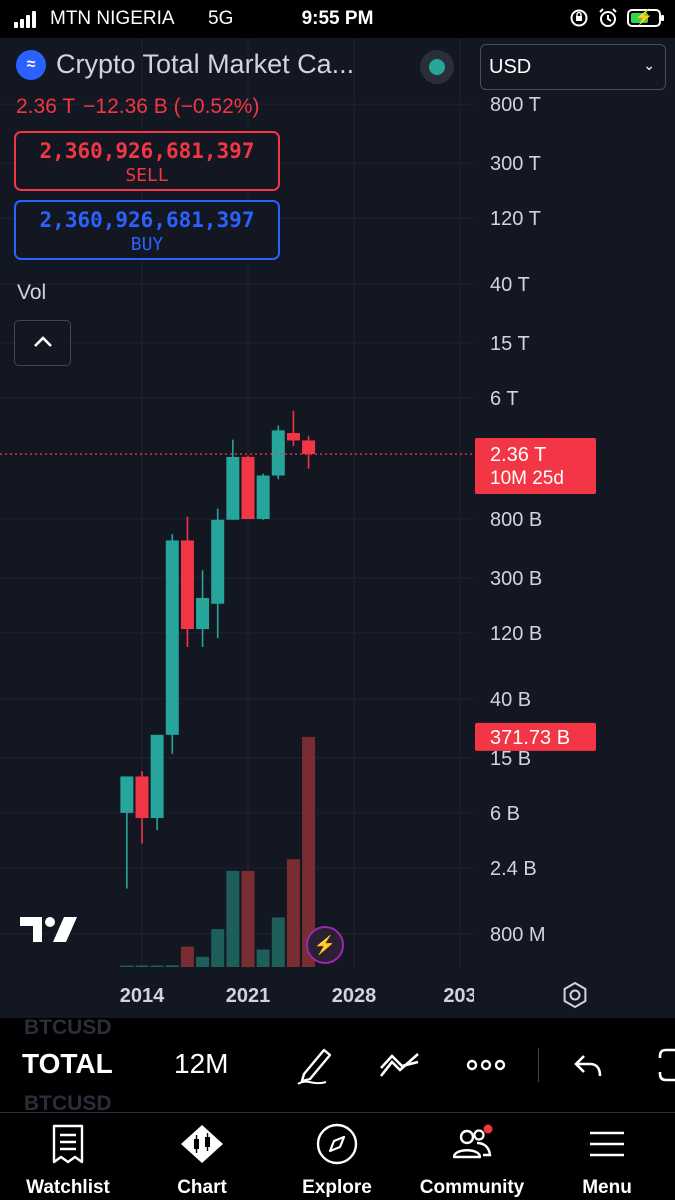 This screenshot has height=1200, width=675. I want to click on last-volume-tag, so click(535, 736).